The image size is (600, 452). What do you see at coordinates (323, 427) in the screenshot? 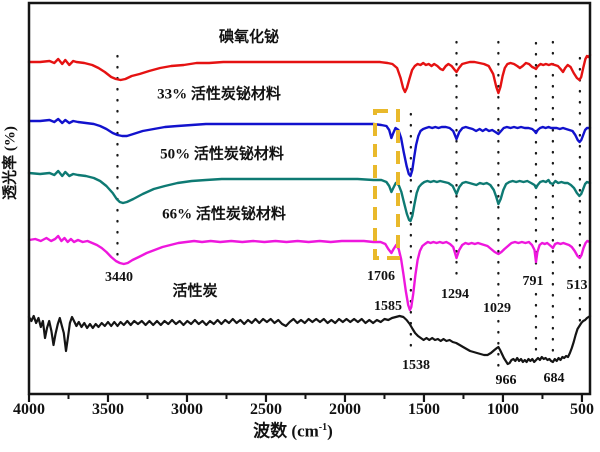
I see `x-axis-title-exponent: -1` at bounding box center [323, 427].